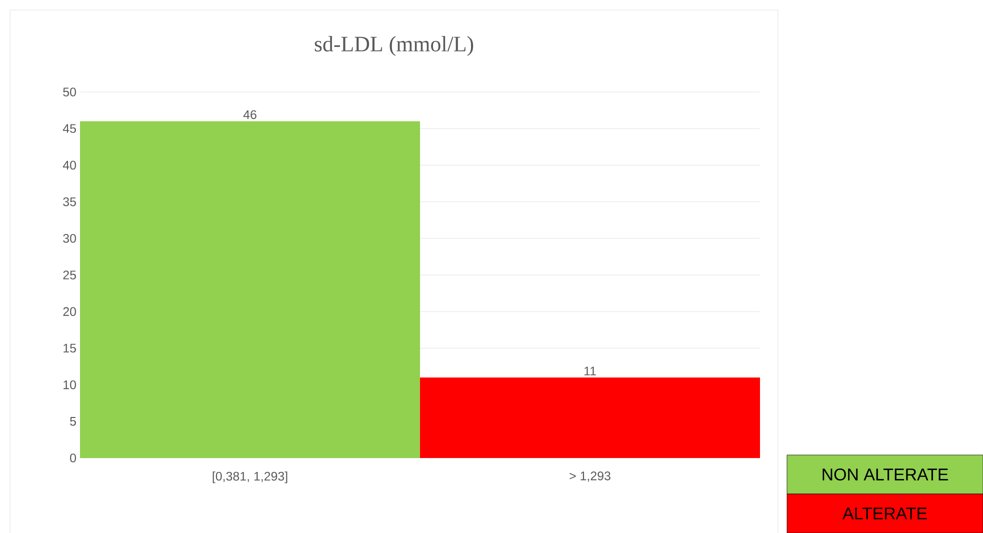 This screenshot has height=533, width=983. What do you see at coordinates (73, 421) in the screenshot?
I see `y-tick-label: 5` at bounding box center [73, 421].